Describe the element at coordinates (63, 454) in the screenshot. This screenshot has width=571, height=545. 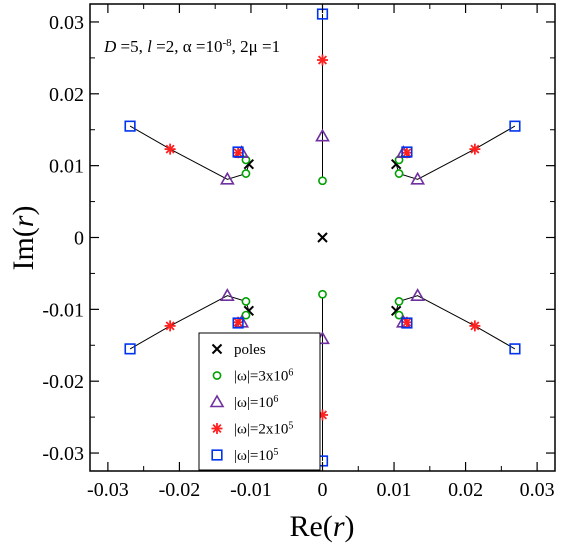
I see `y-tick-label: -0.03` at that location.